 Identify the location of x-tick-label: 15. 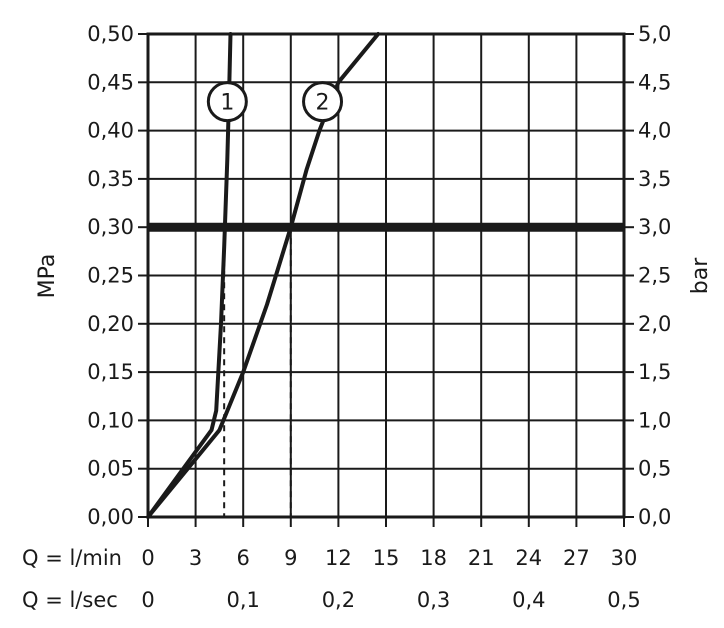
(386, 558).